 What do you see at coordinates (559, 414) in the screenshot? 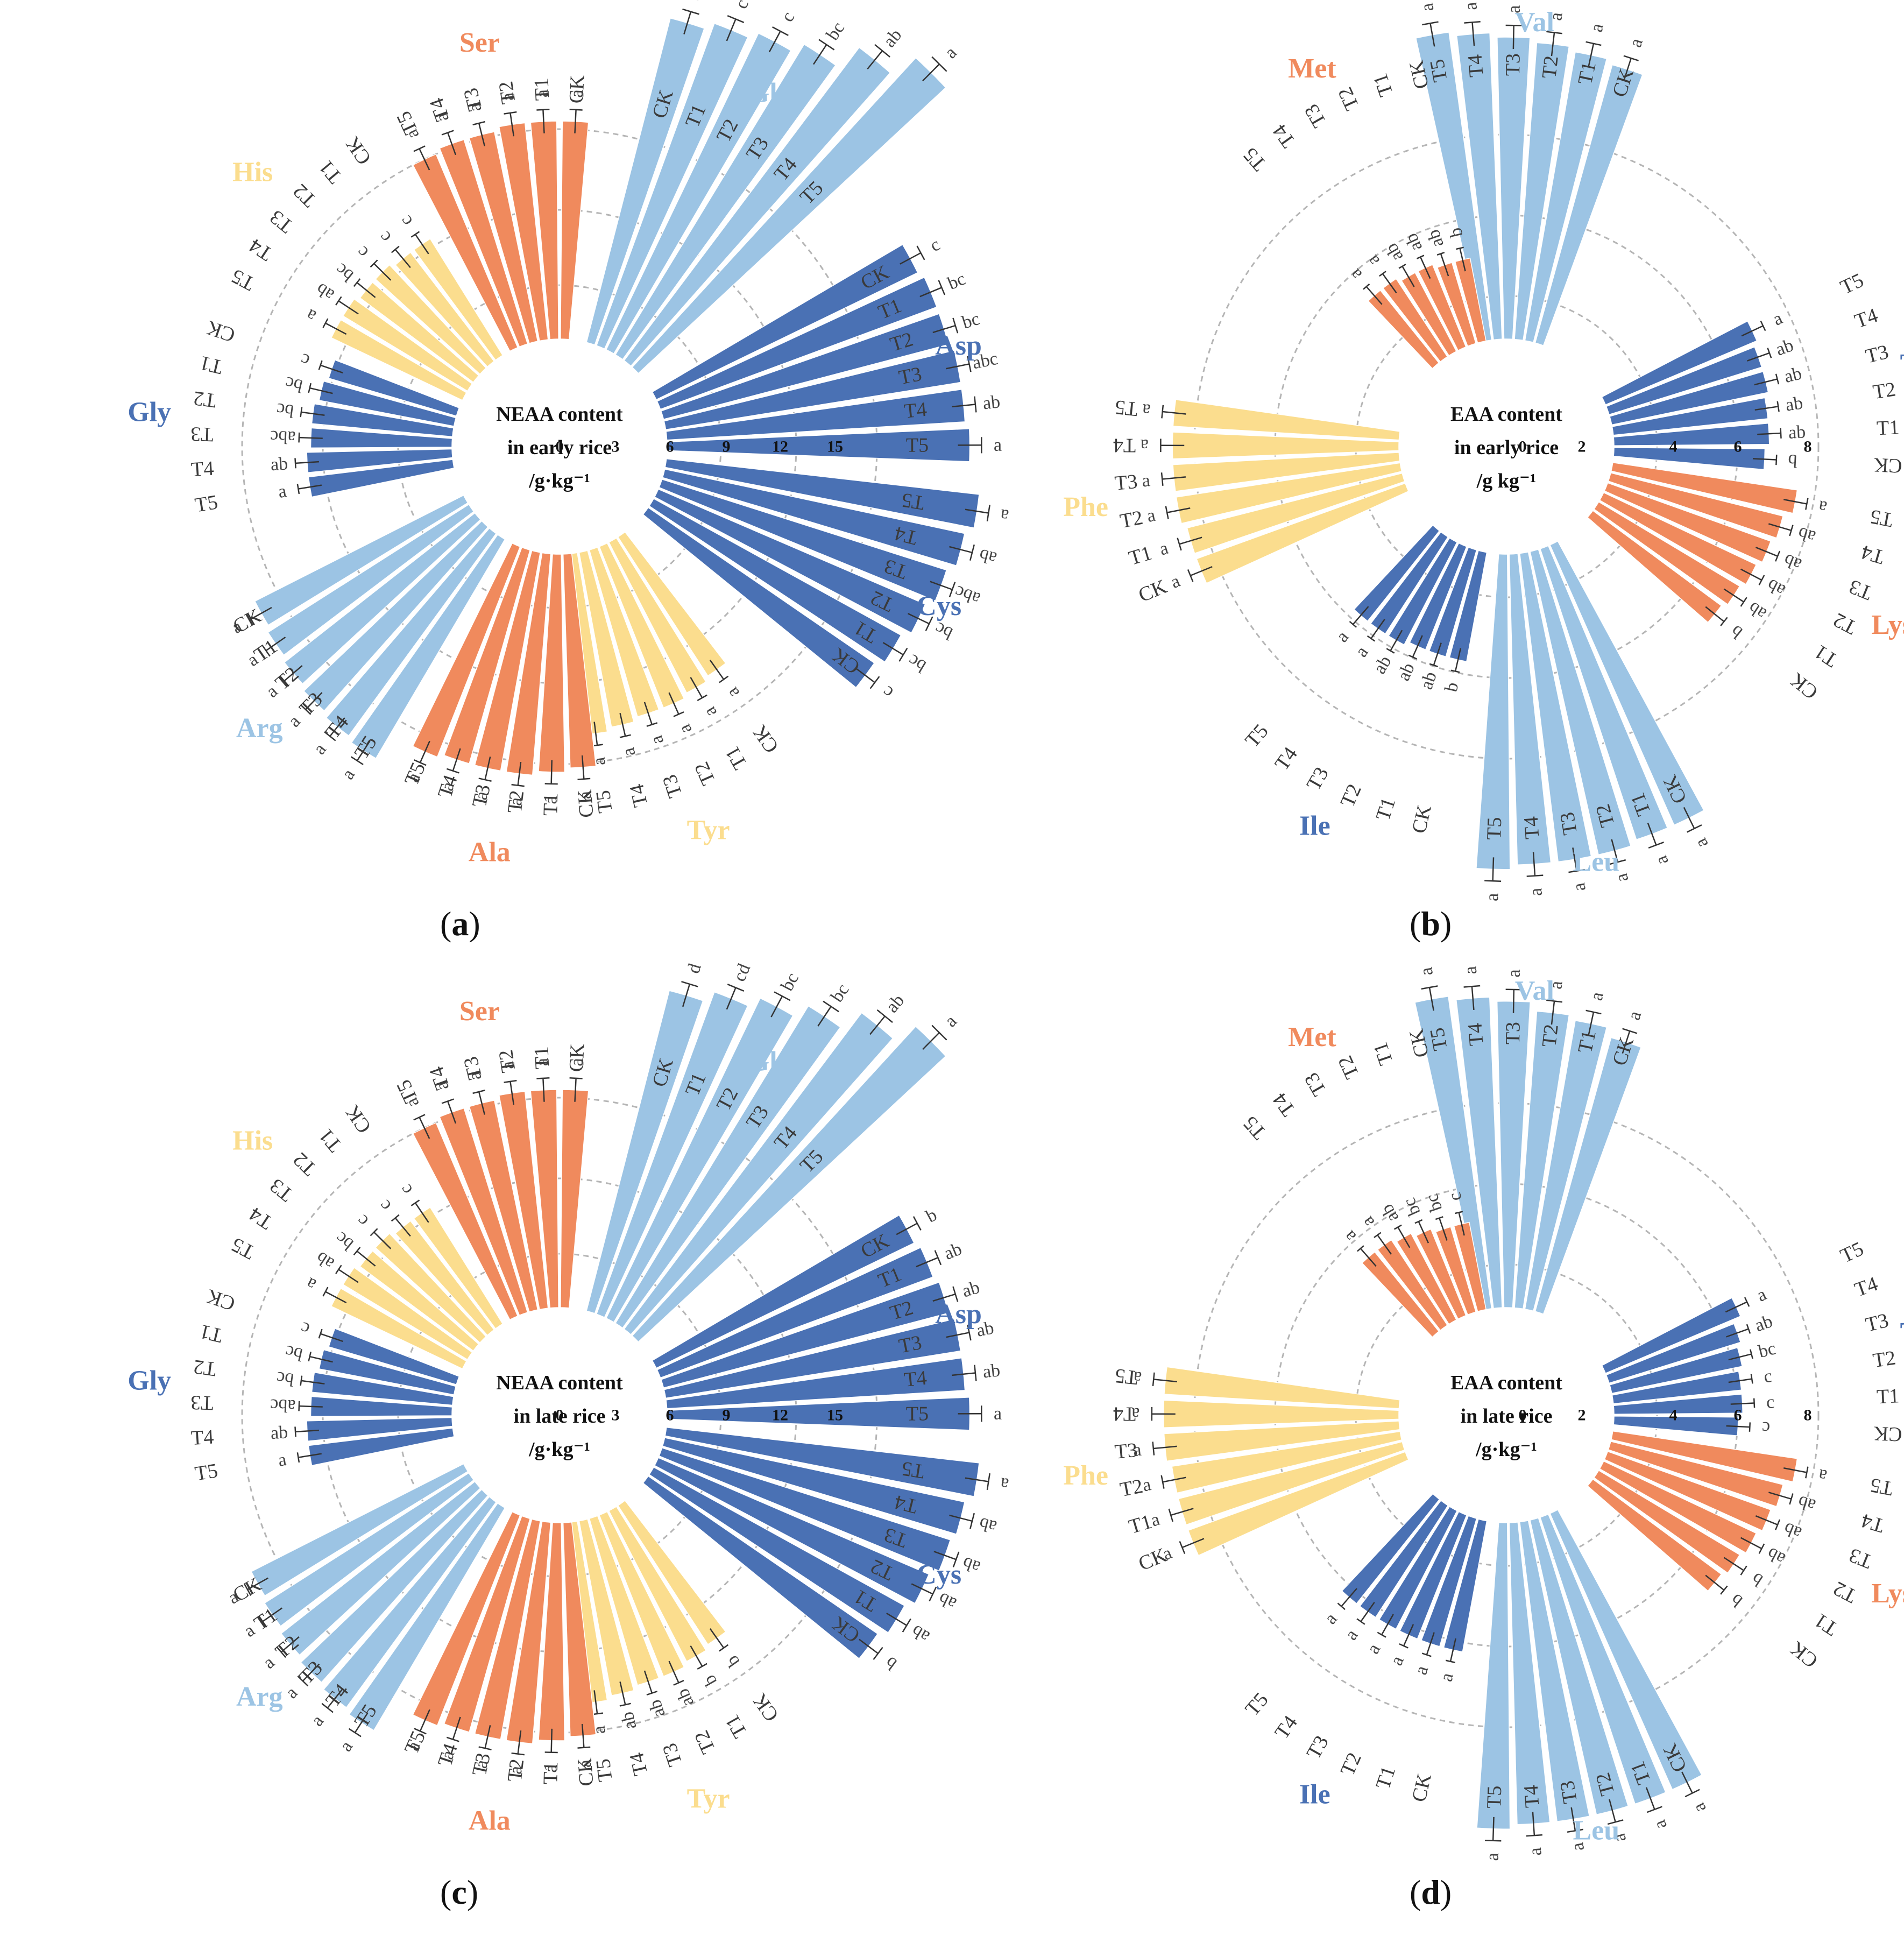
I see `center-title-line: NEAA content` at bounding box center [559, 414].